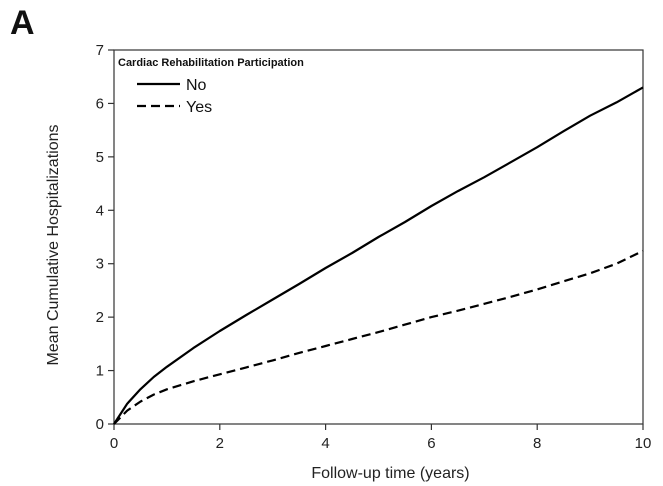 The width and height of the screenshot is (663, 486). I want to click on y-tick-label: 7, so click(100, 50).